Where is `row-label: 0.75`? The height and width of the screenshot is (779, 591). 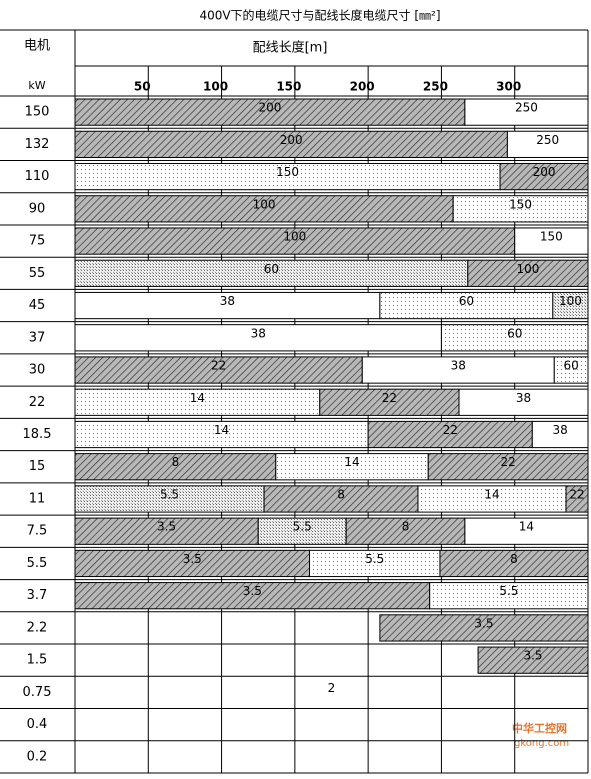 row-label: 0.75 is located at coordinates (37, 692).